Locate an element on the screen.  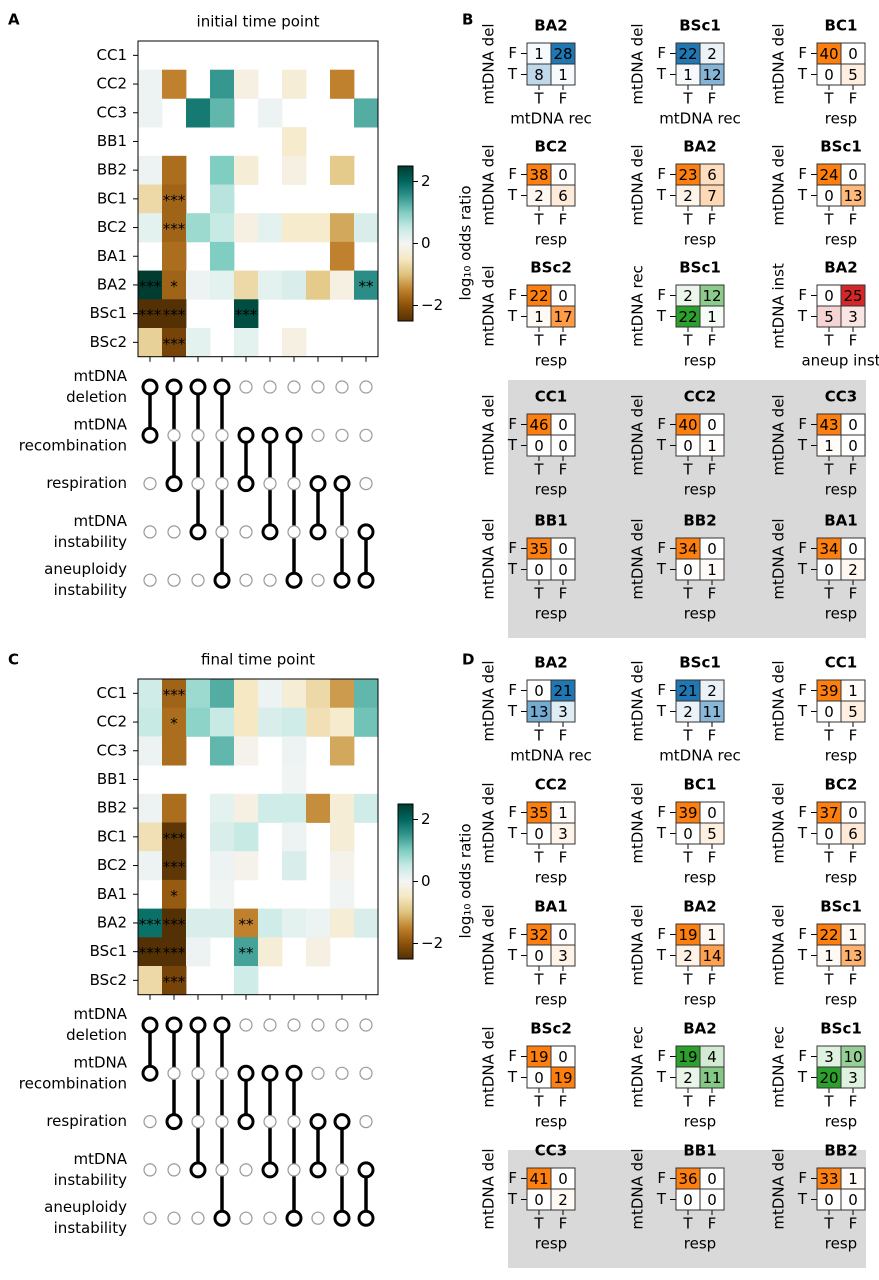
row-label: CC1 is located at coordinates (112, 693).